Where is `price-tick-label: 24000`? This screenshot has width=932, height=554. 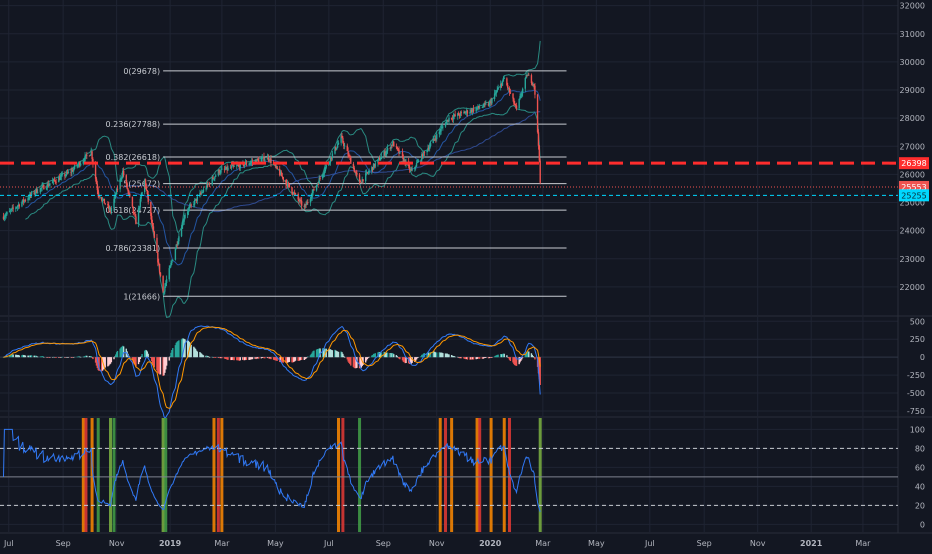 price-tick-label: 24000 is located at coordinates (912, 231).